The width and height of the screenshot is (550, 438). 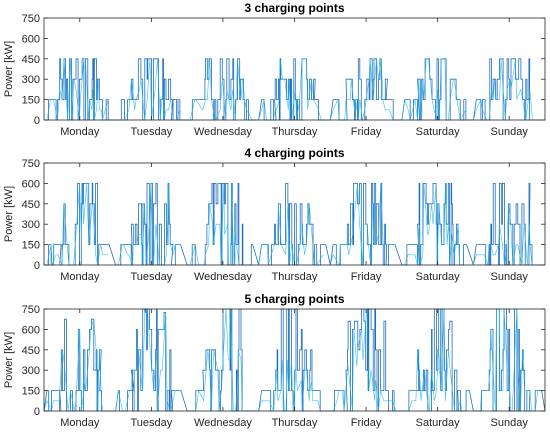 I want to click on series-day-tuesday, so click(x=151, y=224).